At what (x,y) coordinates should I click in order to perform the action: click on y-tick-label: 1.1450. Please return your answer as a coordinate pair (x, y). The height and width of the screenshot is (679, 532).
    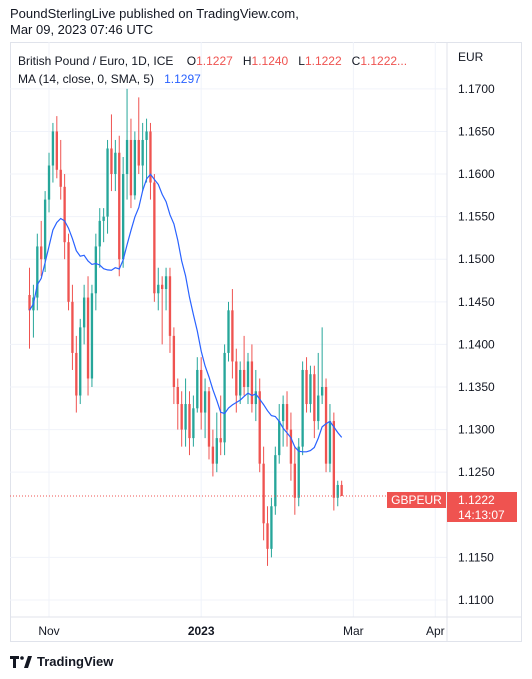
    Looking at the image, I should click on (476, 302).